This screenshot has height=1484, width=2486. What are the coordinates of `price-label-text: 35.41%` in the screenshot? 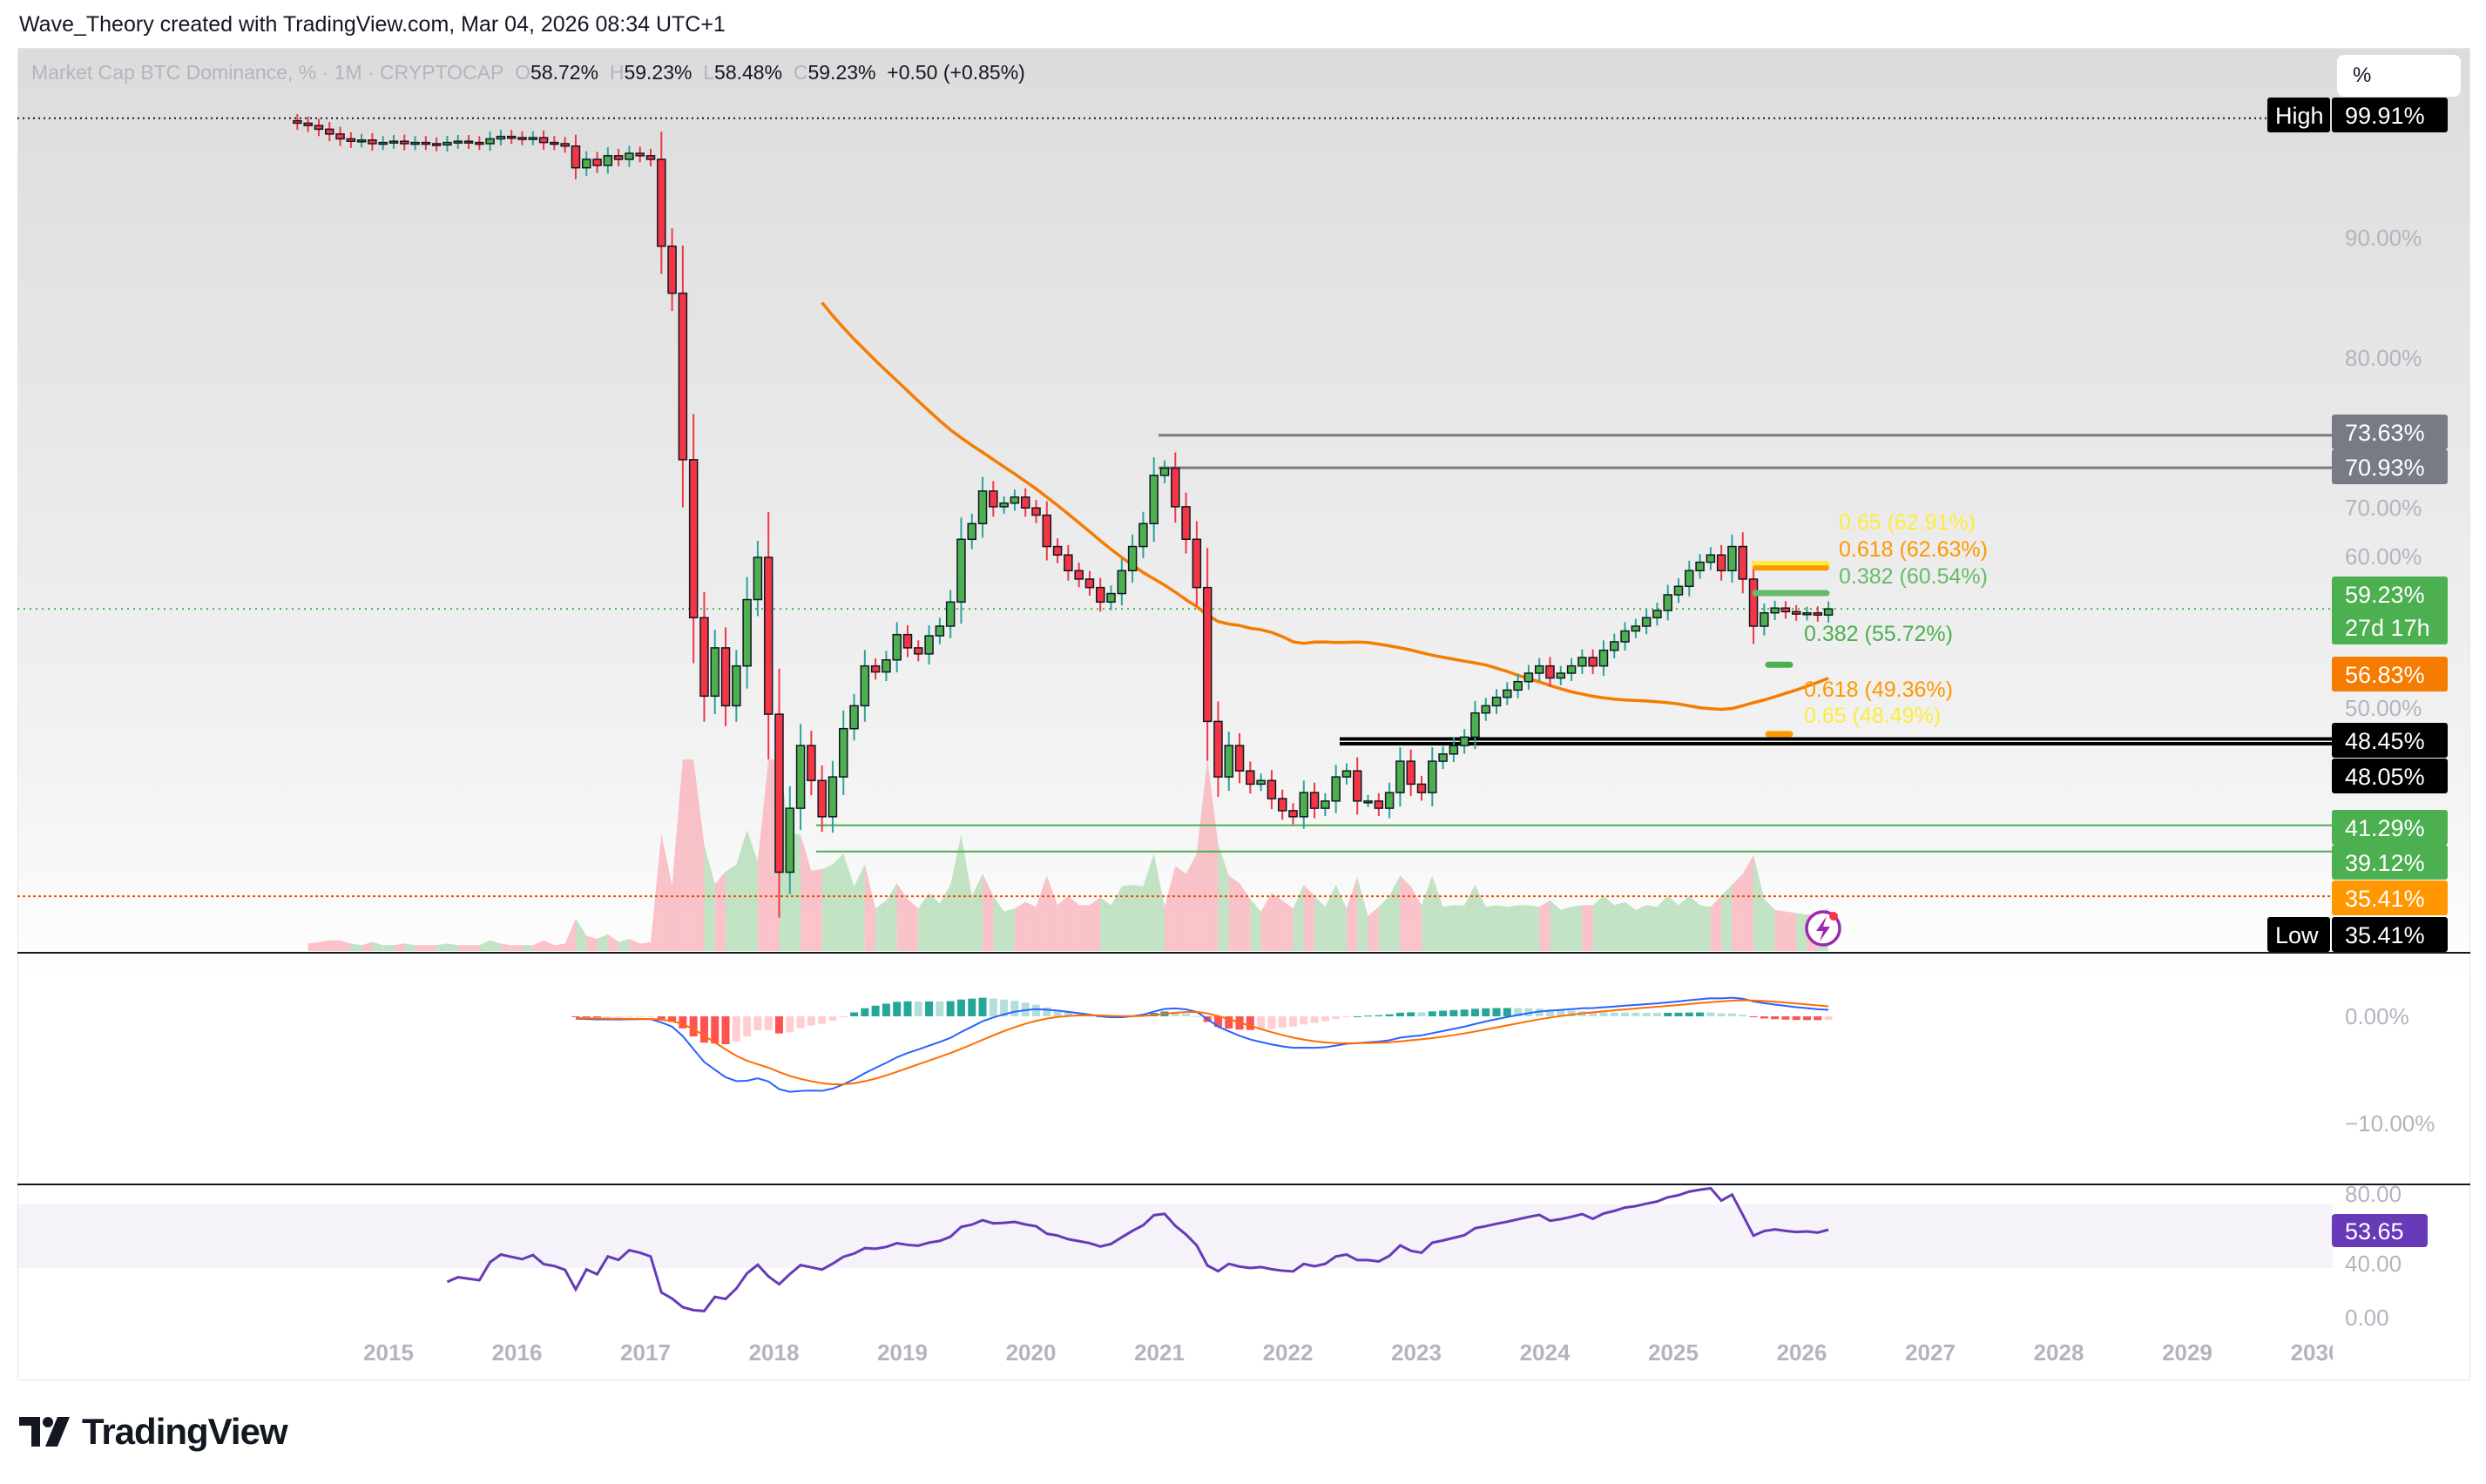 It's located at (2385, 935).